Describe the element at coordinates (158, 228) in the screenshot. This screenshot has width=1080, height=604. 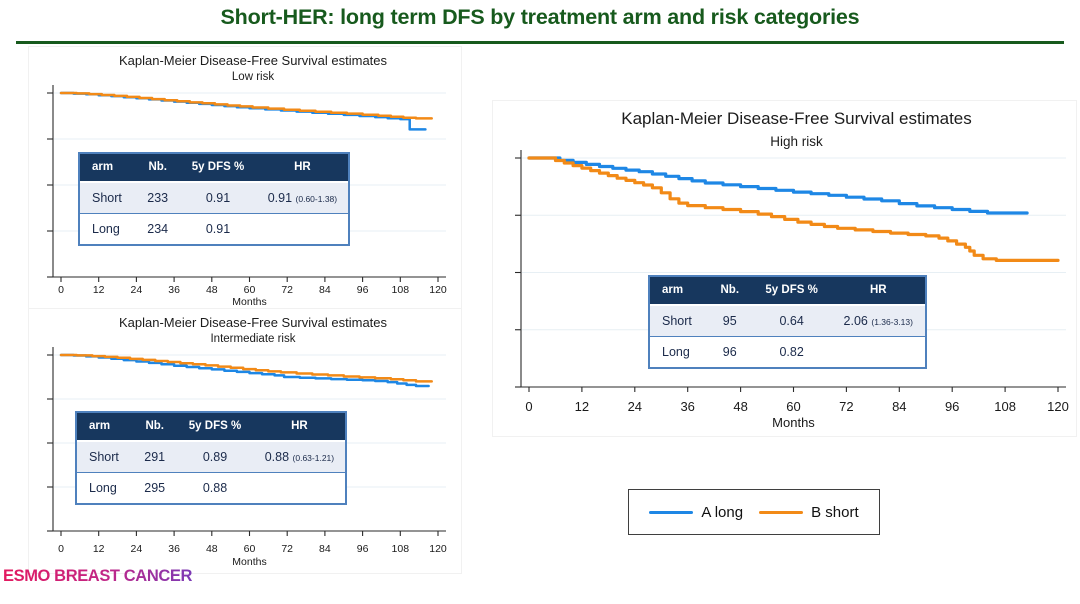
I see `table-cell: 234` at that location.